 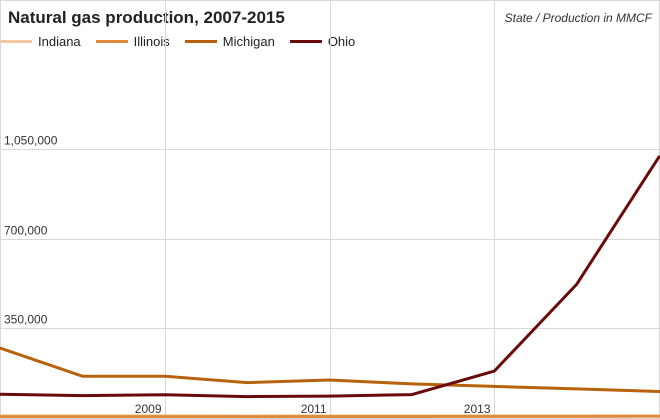 I want to click on chart-legend: Indiana Illinois Michigan Ohio, so click(x=185, y=41).